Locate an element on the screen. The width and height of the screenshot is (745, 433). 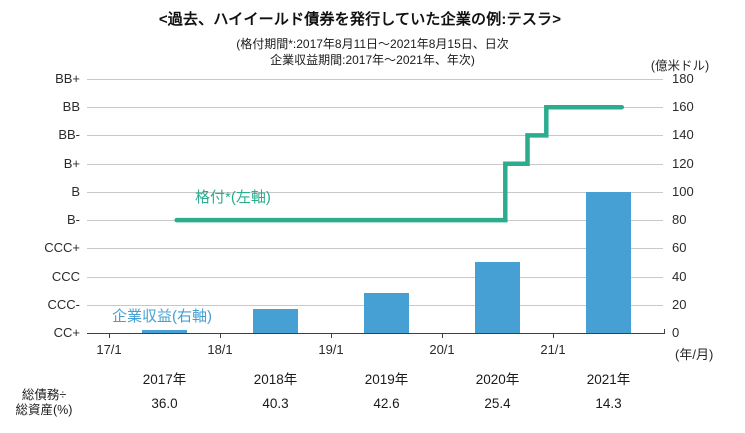
table-year-label: 2019年 is located at coordinates (386, 379).